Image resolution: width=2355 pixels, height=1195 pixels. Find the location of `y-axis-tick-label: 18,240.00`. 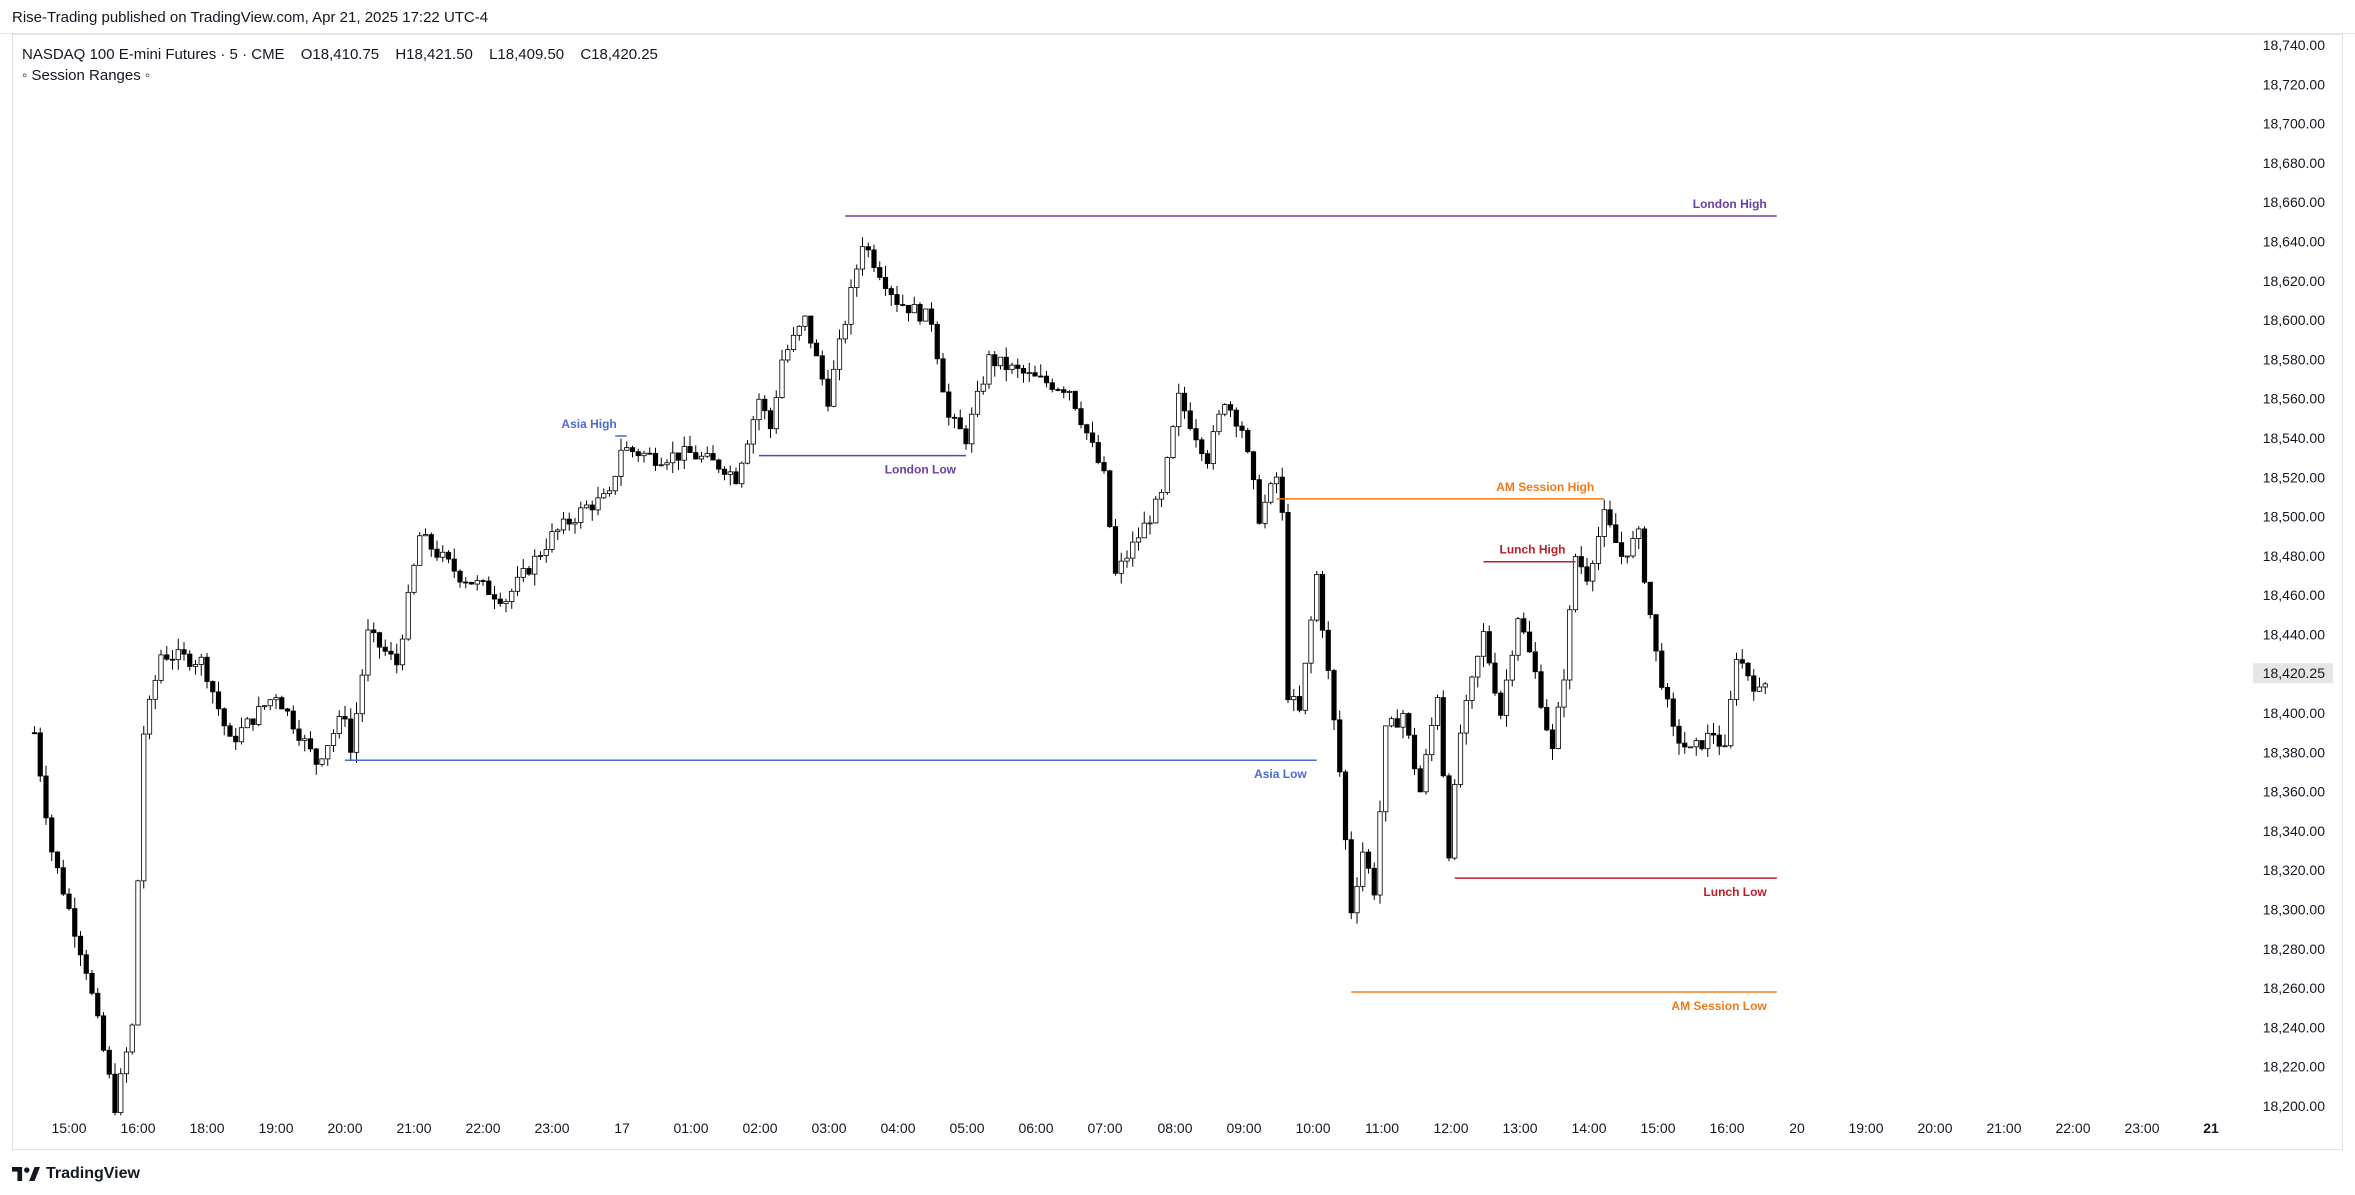

y-axis-tick-label: 18,240.00 is located at coordinates (2294, 1027).